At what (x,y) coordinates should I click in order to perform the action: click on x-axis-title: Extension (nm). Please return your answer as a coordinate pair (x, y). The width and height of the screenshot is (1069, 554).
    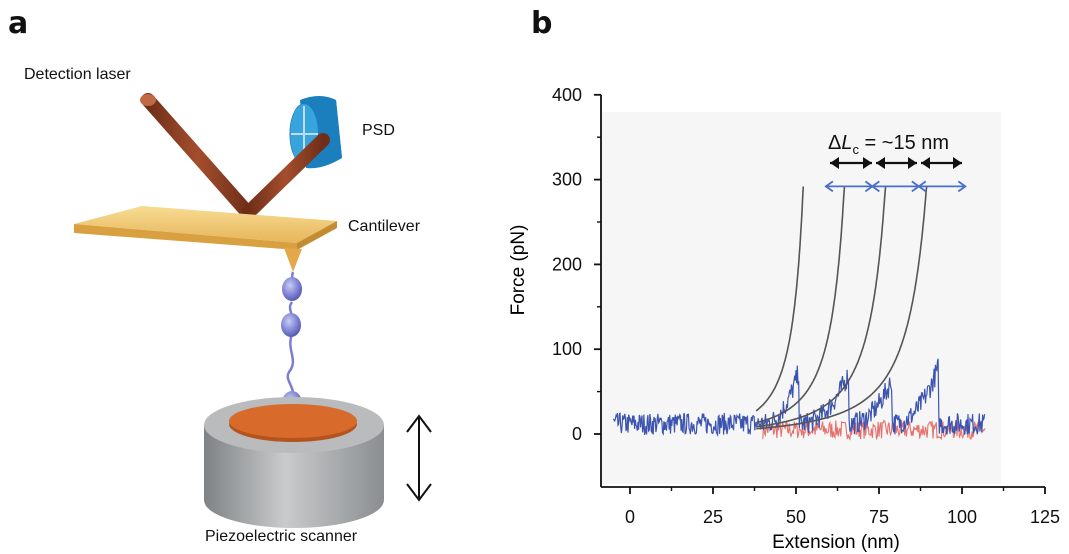
    Looking at the image, I should click on (836, 542).